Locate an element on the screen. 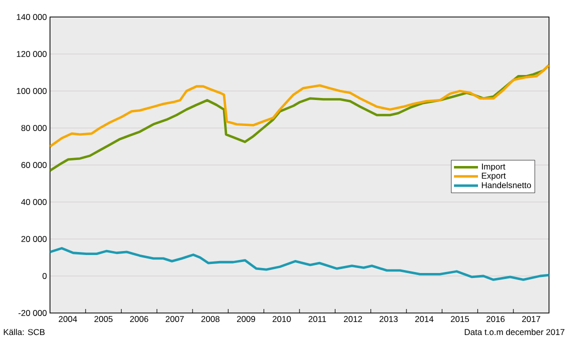 Image resolution: width=568 pixels, height=341 pixels. x-tick-label: 2017 is located at coordinates (531, 319).